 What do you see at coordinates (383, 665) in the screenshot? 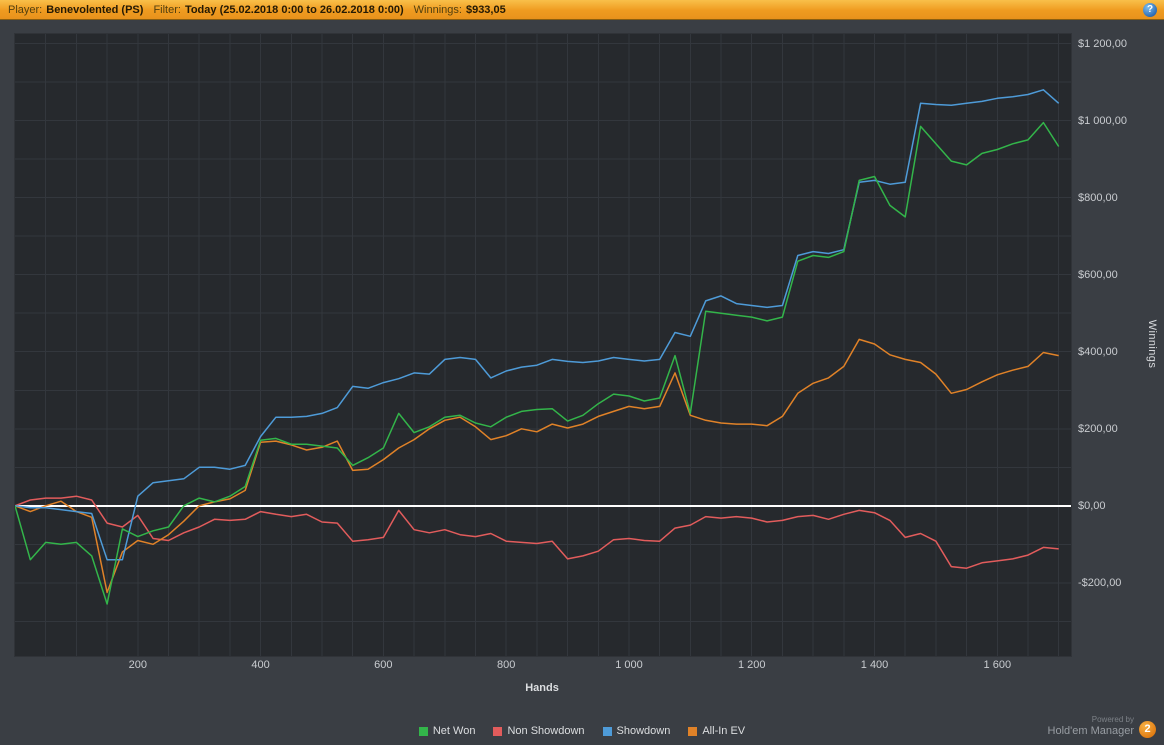
I see `x-tick-label: 600` at bounding box center [383, 665].